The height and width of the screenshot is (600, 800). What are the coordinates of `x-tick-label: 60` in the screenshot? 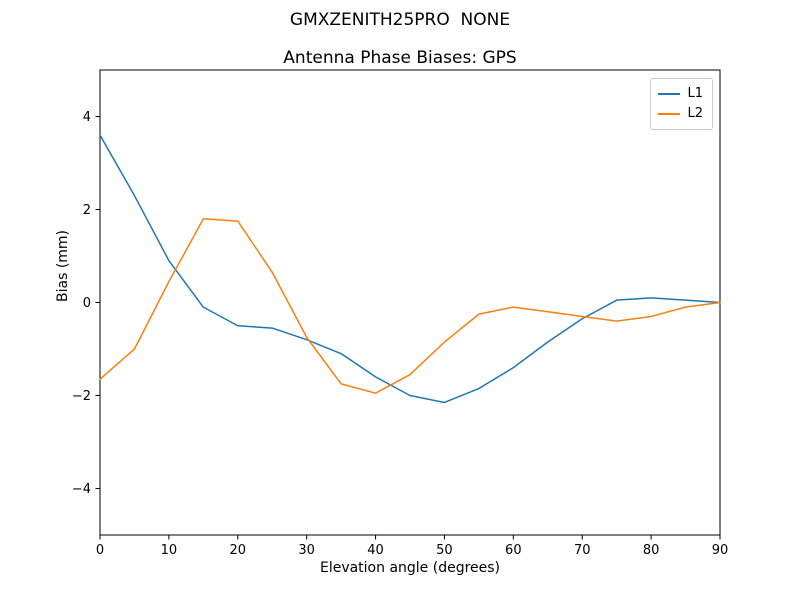 It's located at (513, 550).